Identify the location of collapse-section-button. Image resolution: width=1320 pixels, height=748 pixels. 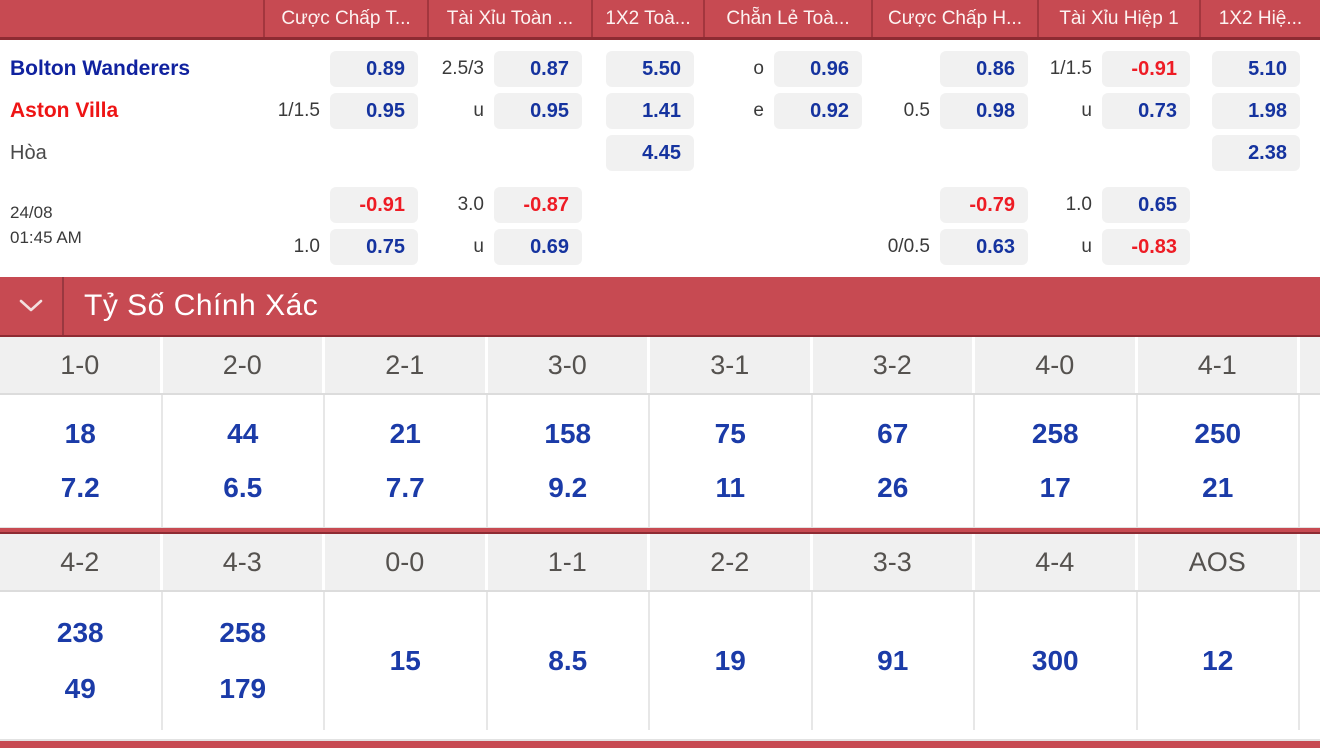
(32, 306).